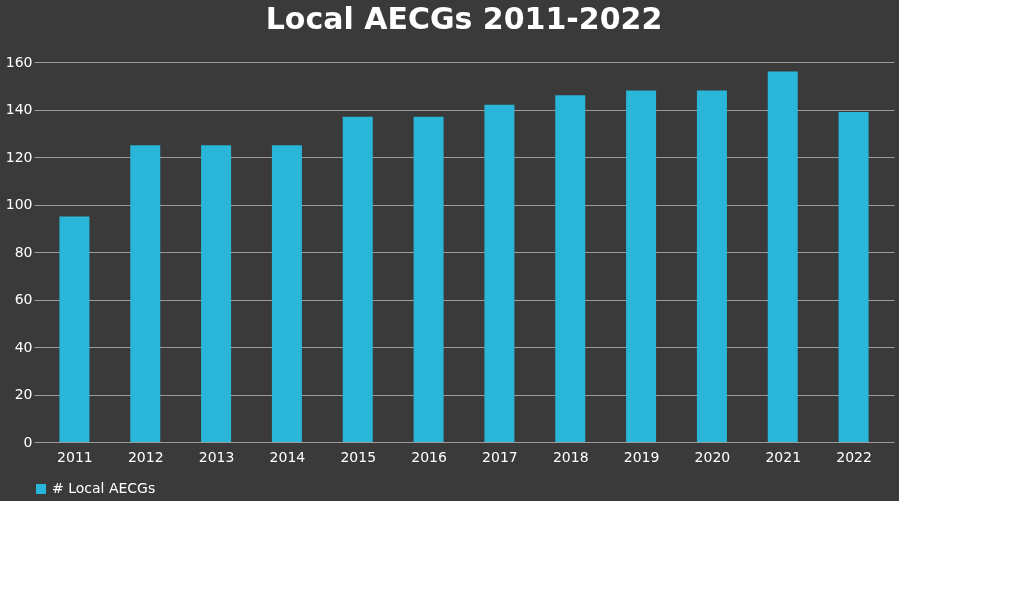 This screenshot has height=594, width=1011. Describe the element at coordinates (23, 299) in the screenshot. I see `y-tick-label: 60` at that location.